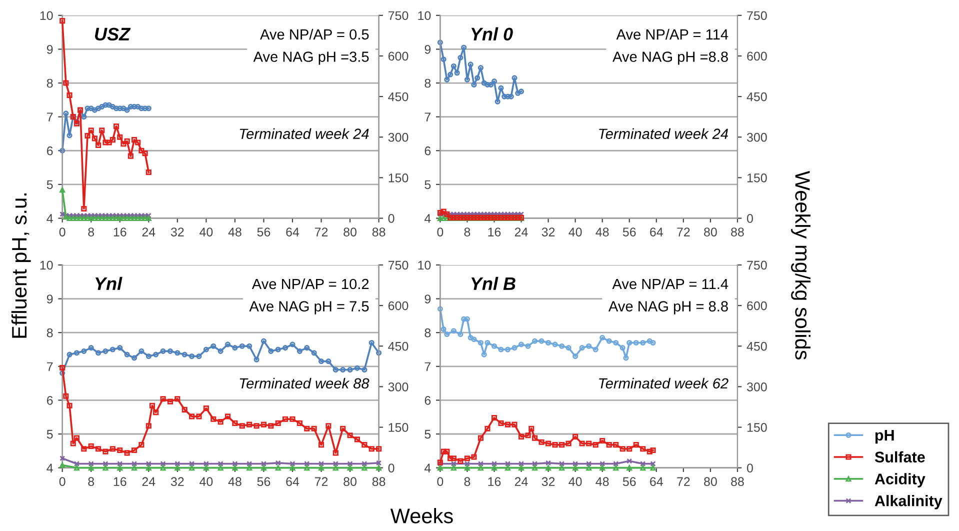  What do you see at coordinates (900, 480) in the screenshot?
I see `legend-label: Acidity` at bounding box center [900, 480].